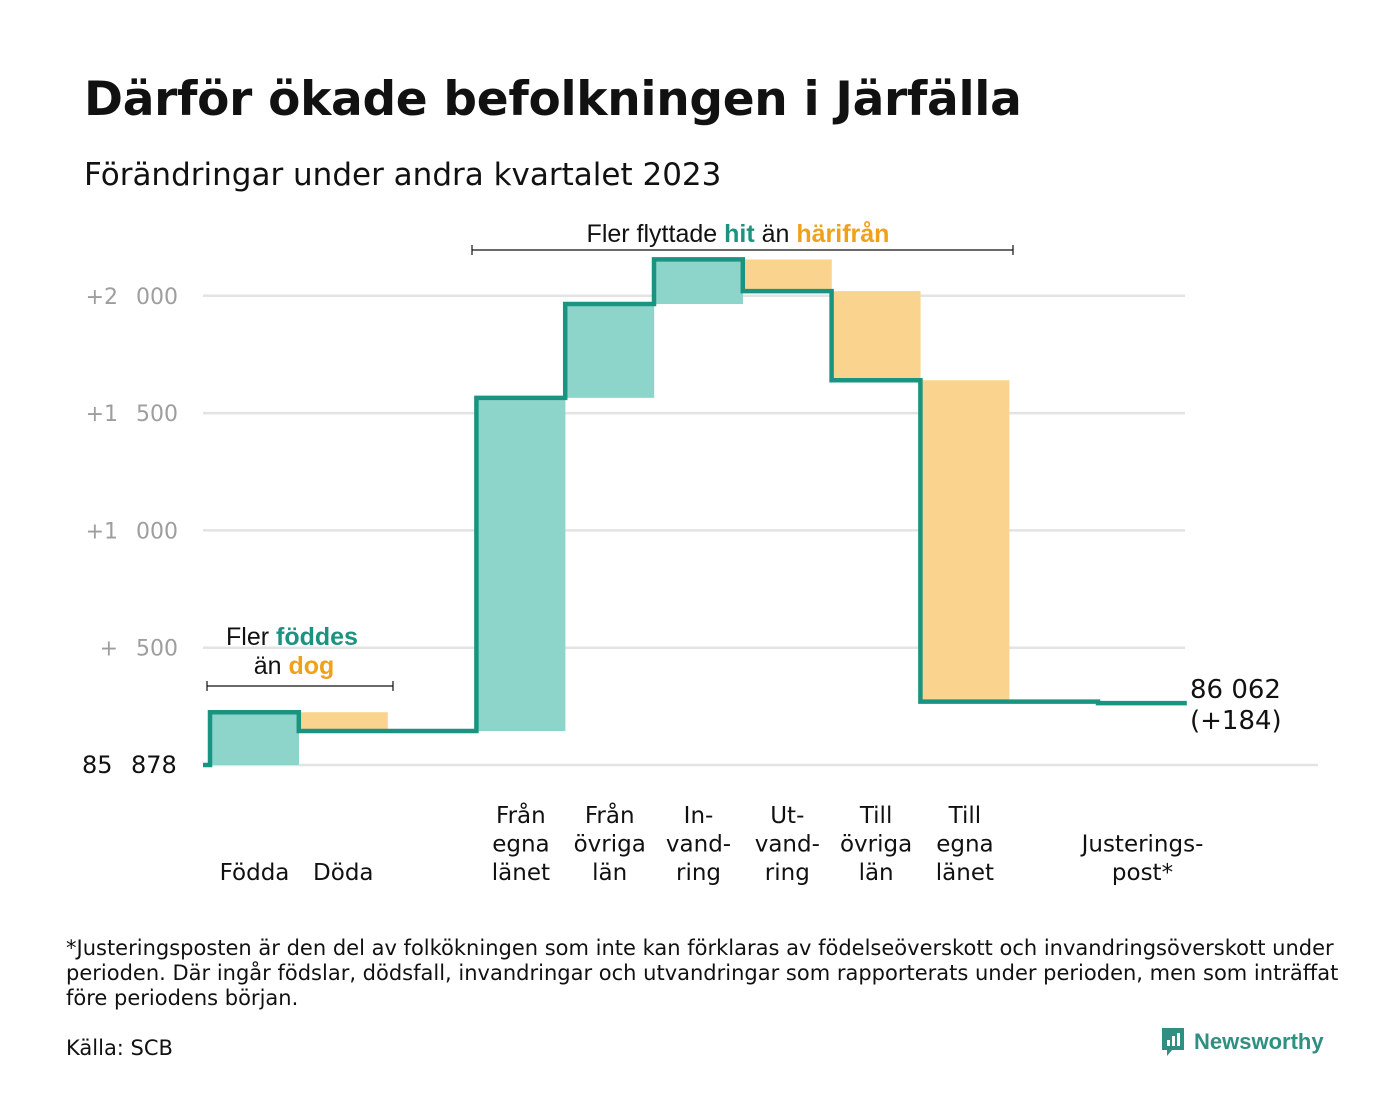 This screenshot has width=1400, height=1120. What do you see at coordinates (656, 234) in the screenshot?
I see `annotation-text: Fler flyttade` at bounding box center [656, 234].